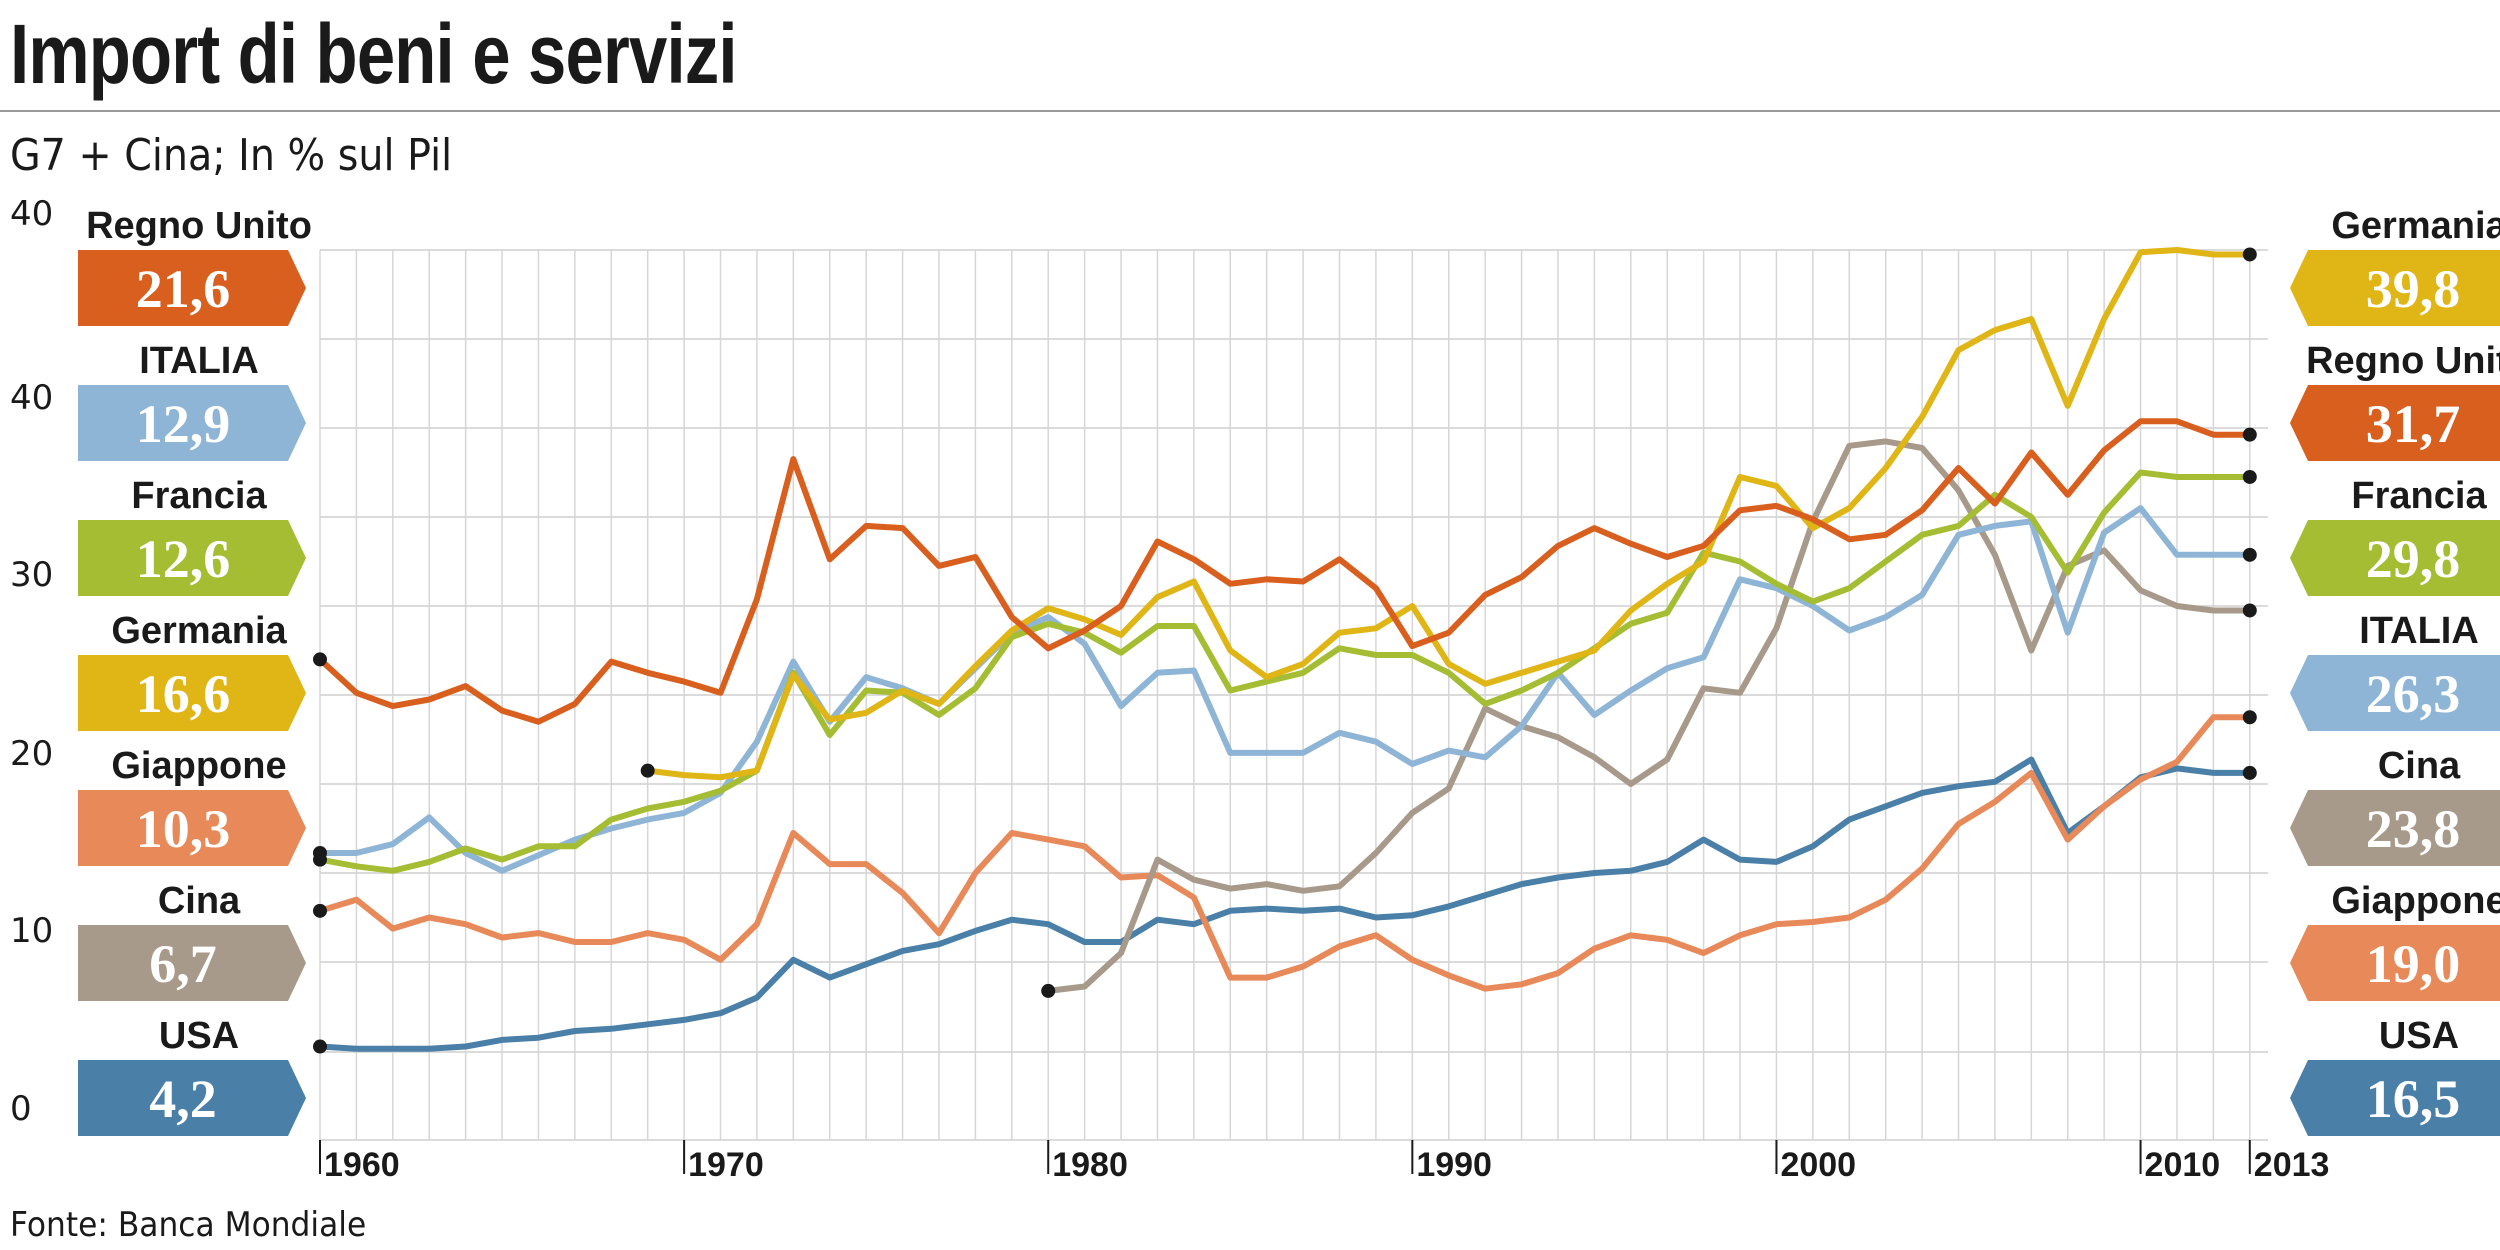  What do you see at coordinates (2413, 694) in the screenshot?
I see `tag-value: 26,3` at bounding box center [2413, 694].